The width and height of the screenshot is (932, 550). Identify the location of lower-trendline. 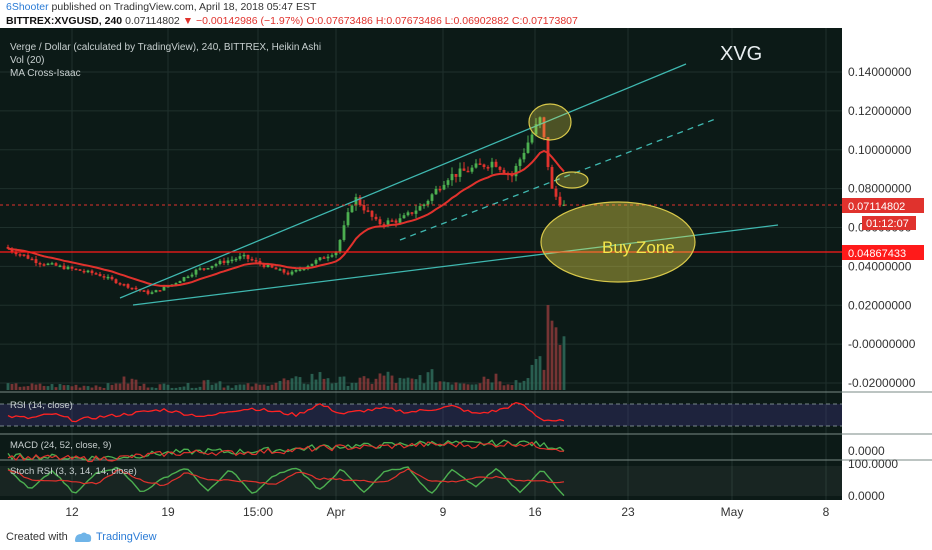
(455, 265).